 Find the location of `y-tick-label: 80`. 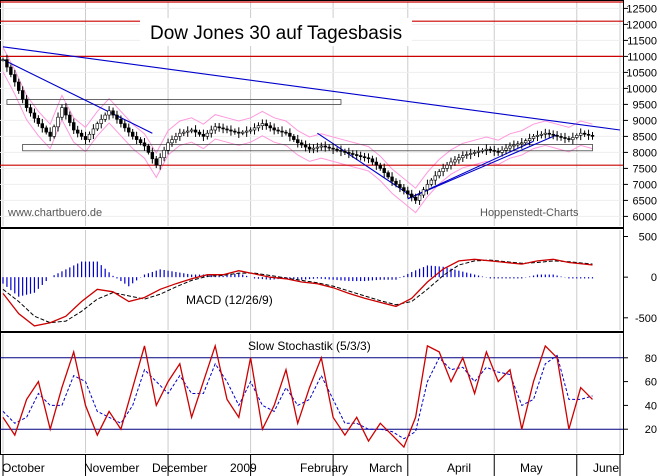

y-tick-label: 80 is located at coordinates (651, 359).